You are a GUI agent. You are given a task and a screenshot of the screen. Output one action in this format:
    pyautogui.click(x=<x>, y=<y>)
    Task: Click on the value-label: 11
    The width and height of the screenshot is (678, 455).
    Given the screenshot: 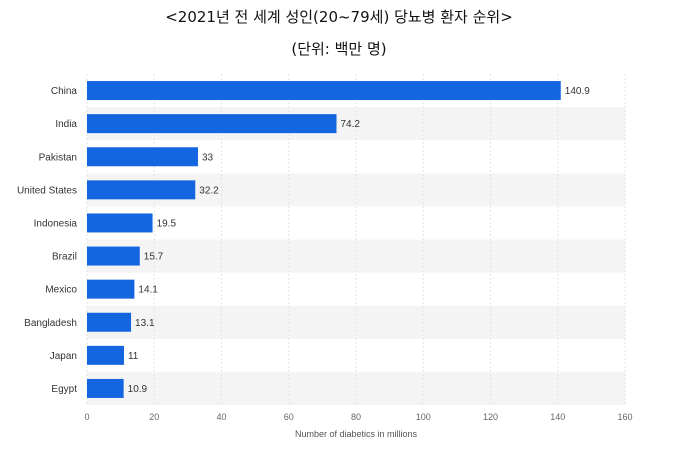 What is the action you would take?
    pyautogui.click(x=133, y=356)
    